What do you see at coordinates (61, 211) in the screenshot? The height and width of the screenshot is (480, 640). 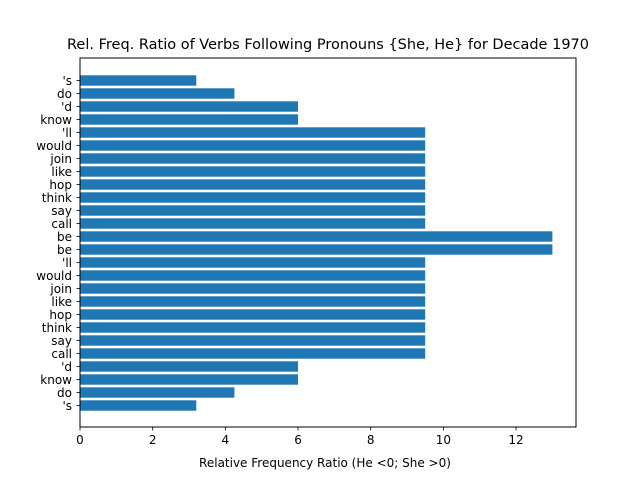 I see `y-tick-label-10: say` at bounding box center [61, 211].